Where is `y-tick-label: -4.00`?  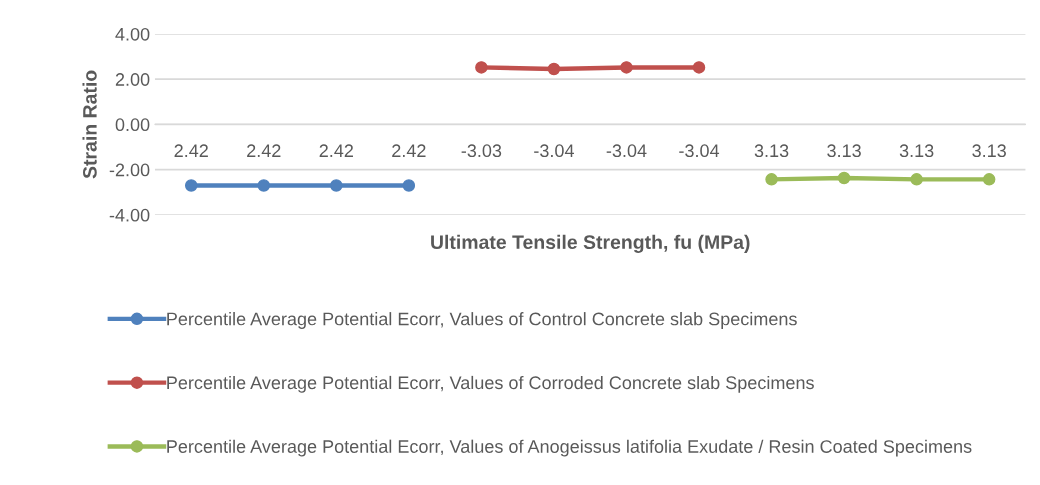 y-tick-label: -4.00 is located at coordinates (129, 215).